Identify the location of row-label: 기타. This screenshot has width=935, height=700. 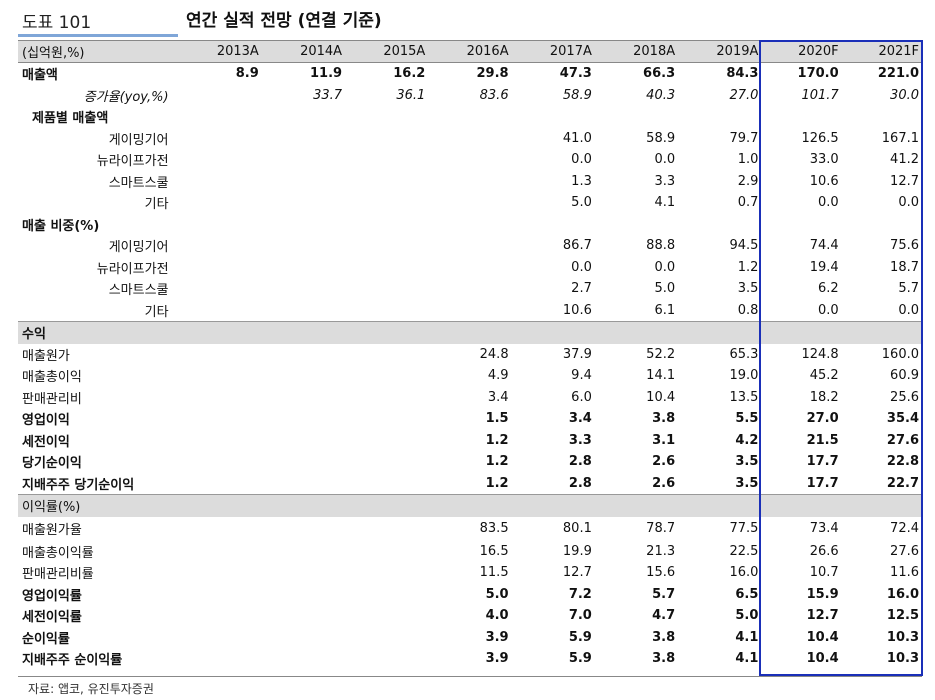
(156, 205).